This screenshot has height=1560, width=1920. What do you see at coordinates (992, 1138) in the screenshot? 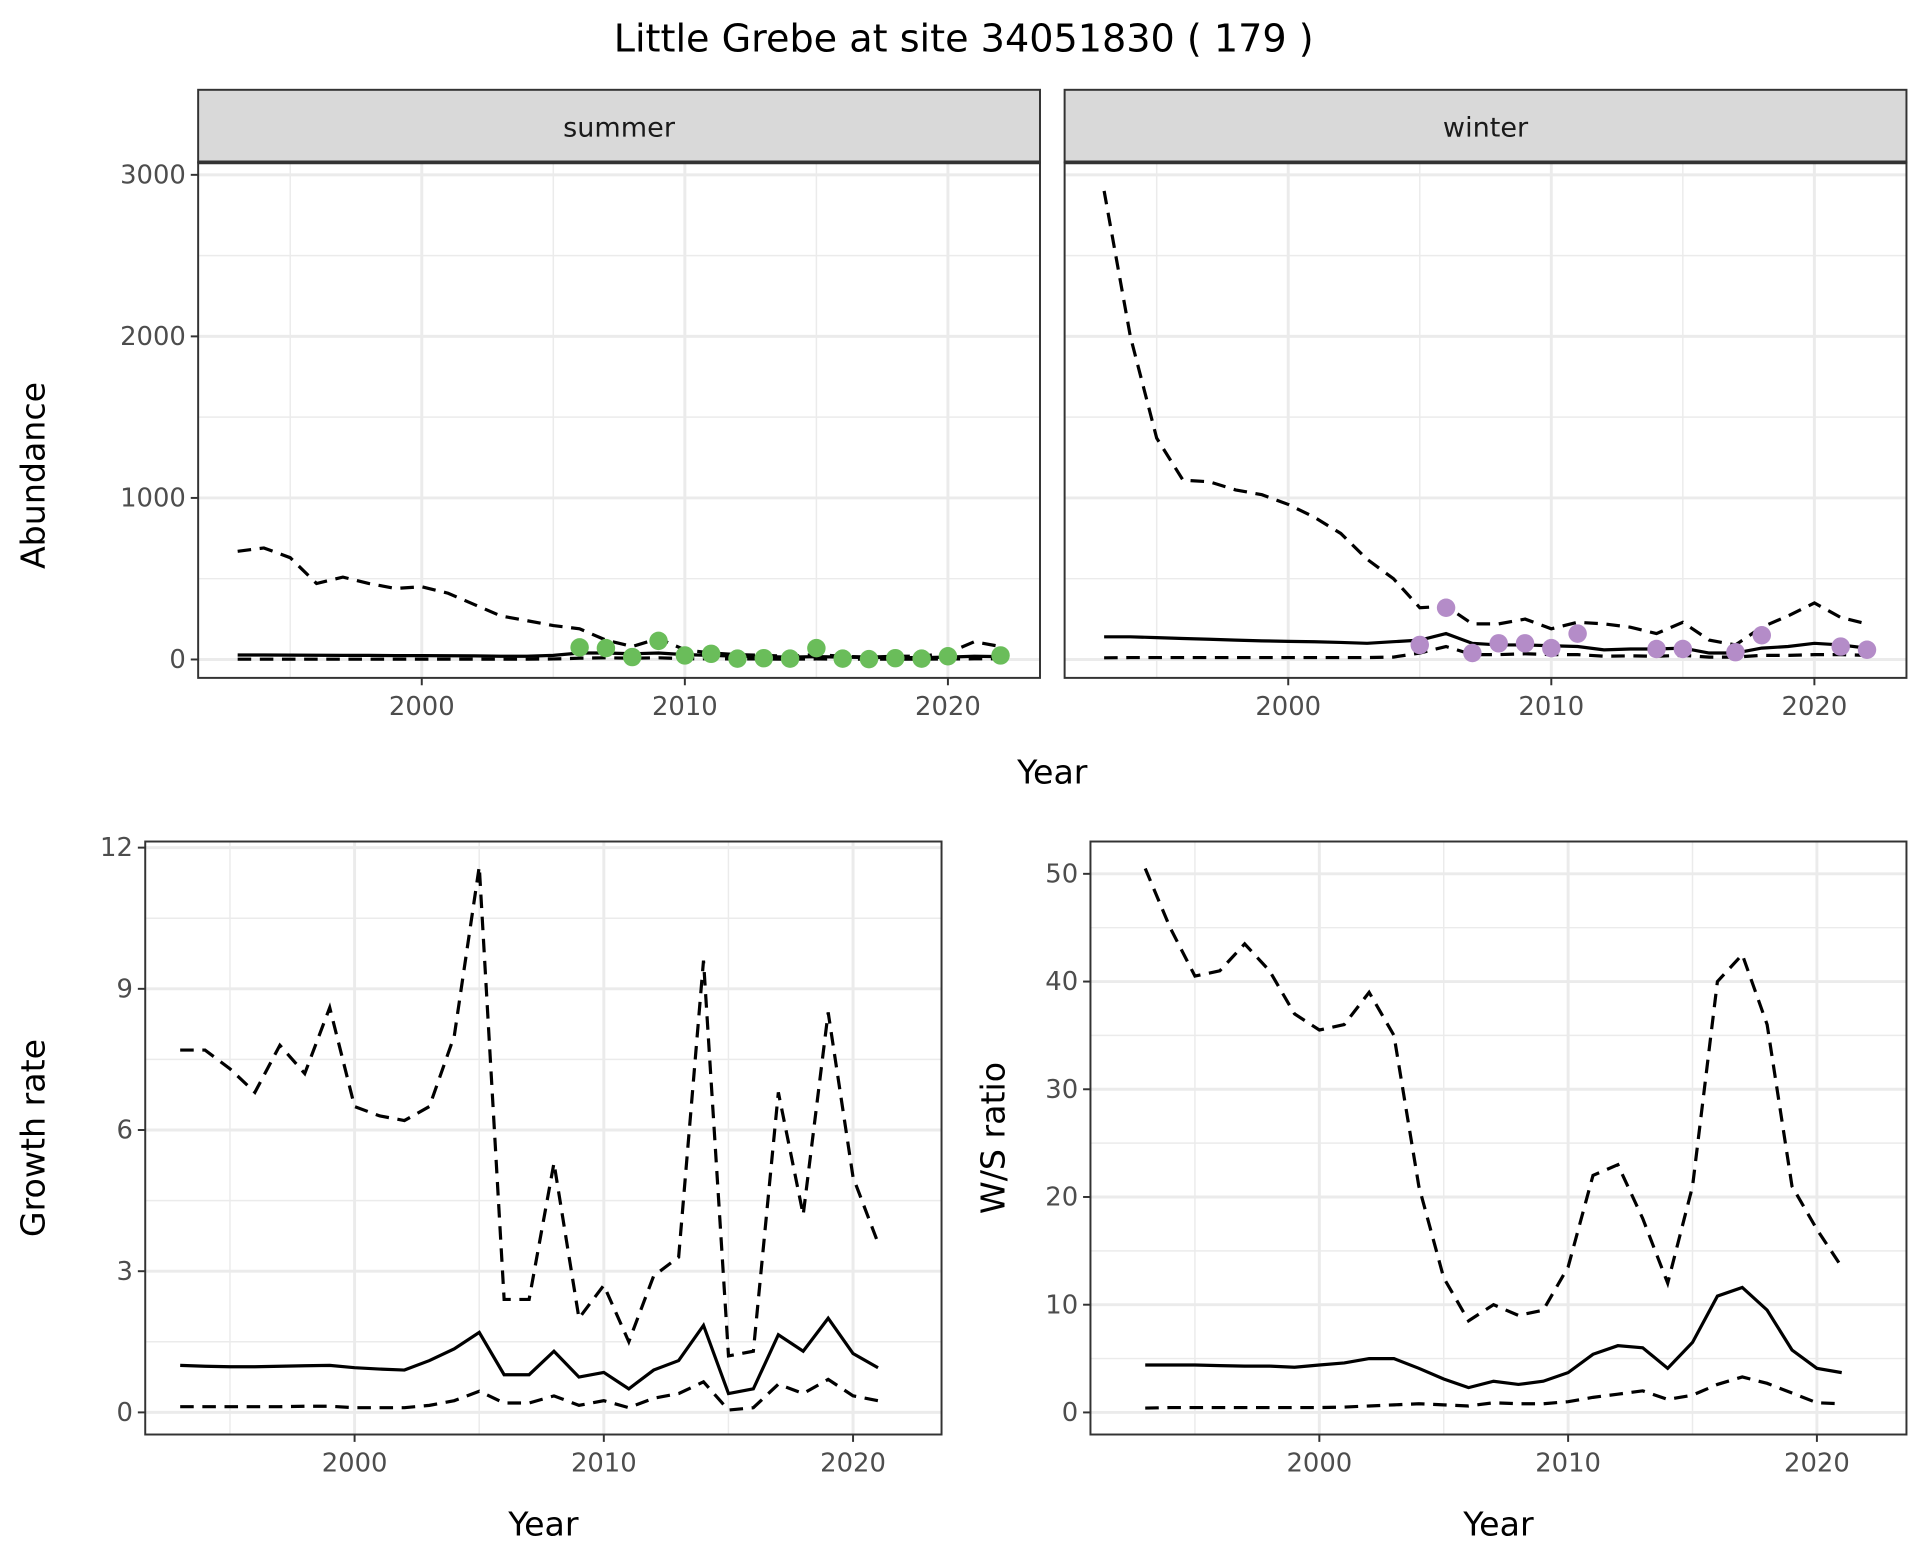
I see `y-axis-label: W/S ratio` at bounding box center [992, 1138].